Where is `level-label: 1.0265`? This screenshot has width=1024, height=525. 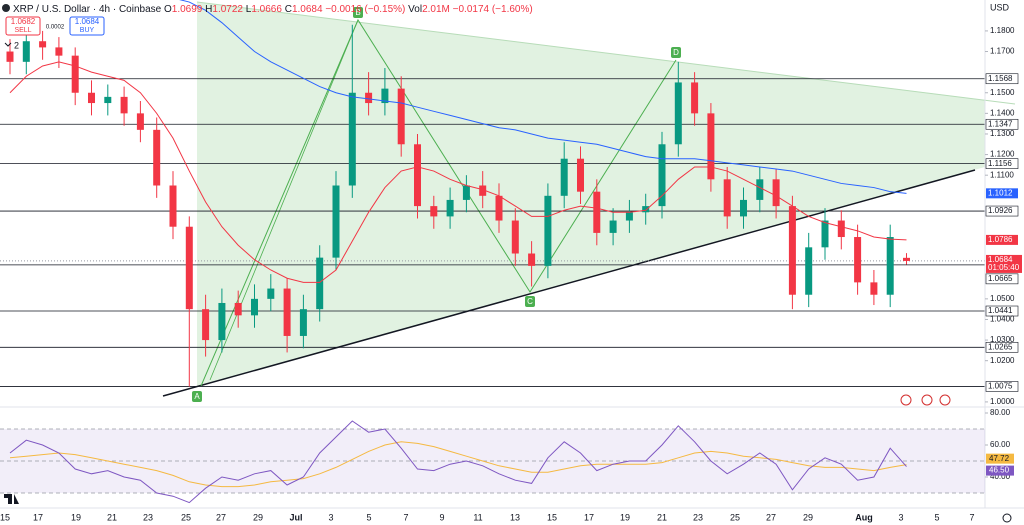
level-label: 1.0265 is located at coordinates (1000, 346).